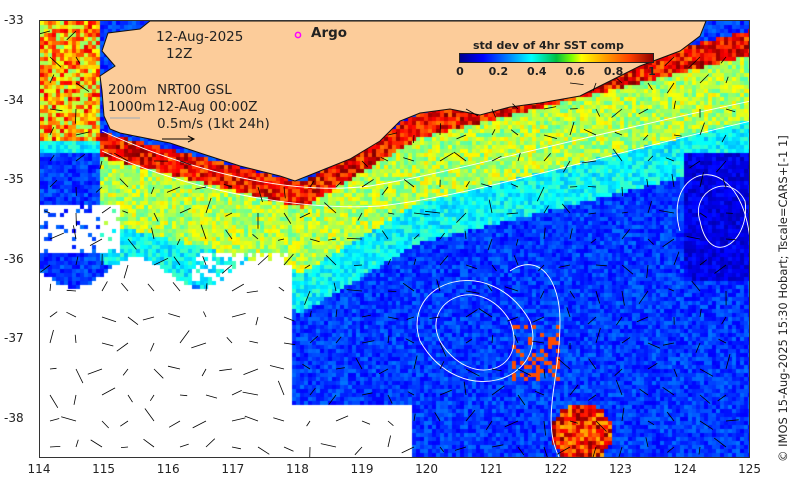 This screenshot has height=492, width=791. I want to click on argo-marker-icon, so click(298, 35).